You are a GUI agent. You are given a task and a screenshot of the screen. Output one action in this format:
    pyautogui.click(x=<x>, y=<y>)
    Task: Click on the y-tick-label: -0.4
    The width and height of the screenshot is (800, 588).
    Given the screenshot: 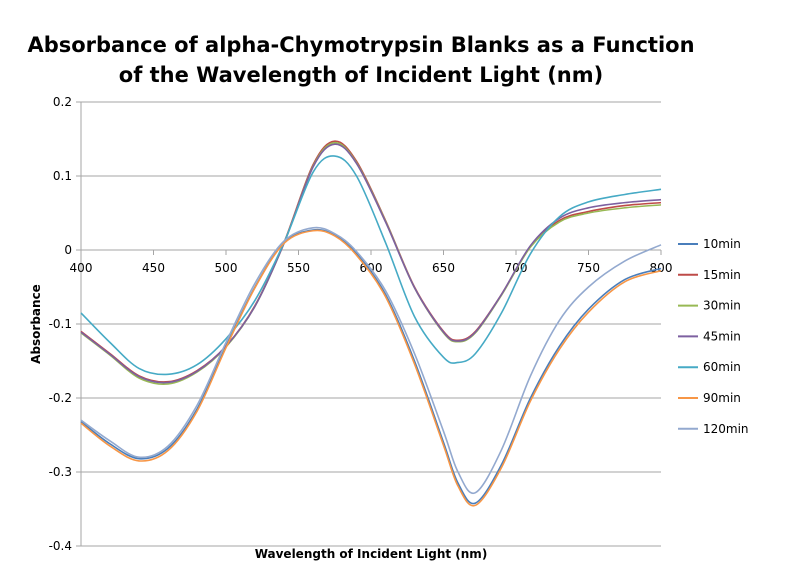 What is the action you would take?
    pyautogui.click(x=60, y=546)
    